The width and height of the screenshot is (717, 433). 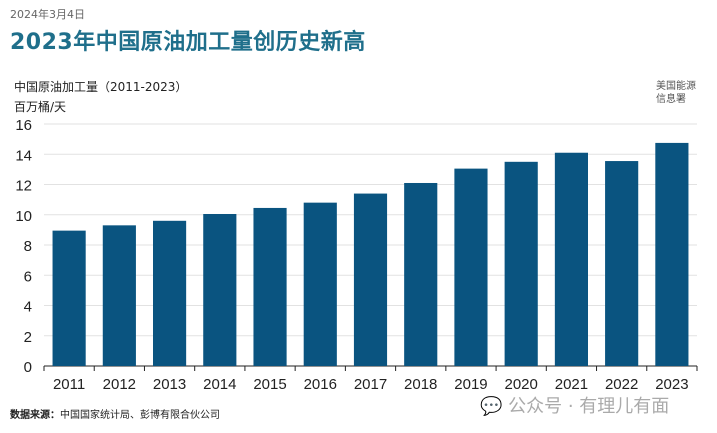 What do you see at coordinates (676, 93) in the screenshot?
I see `eia-logo: 美国能源 信息署` at bounding box center [676, 93].